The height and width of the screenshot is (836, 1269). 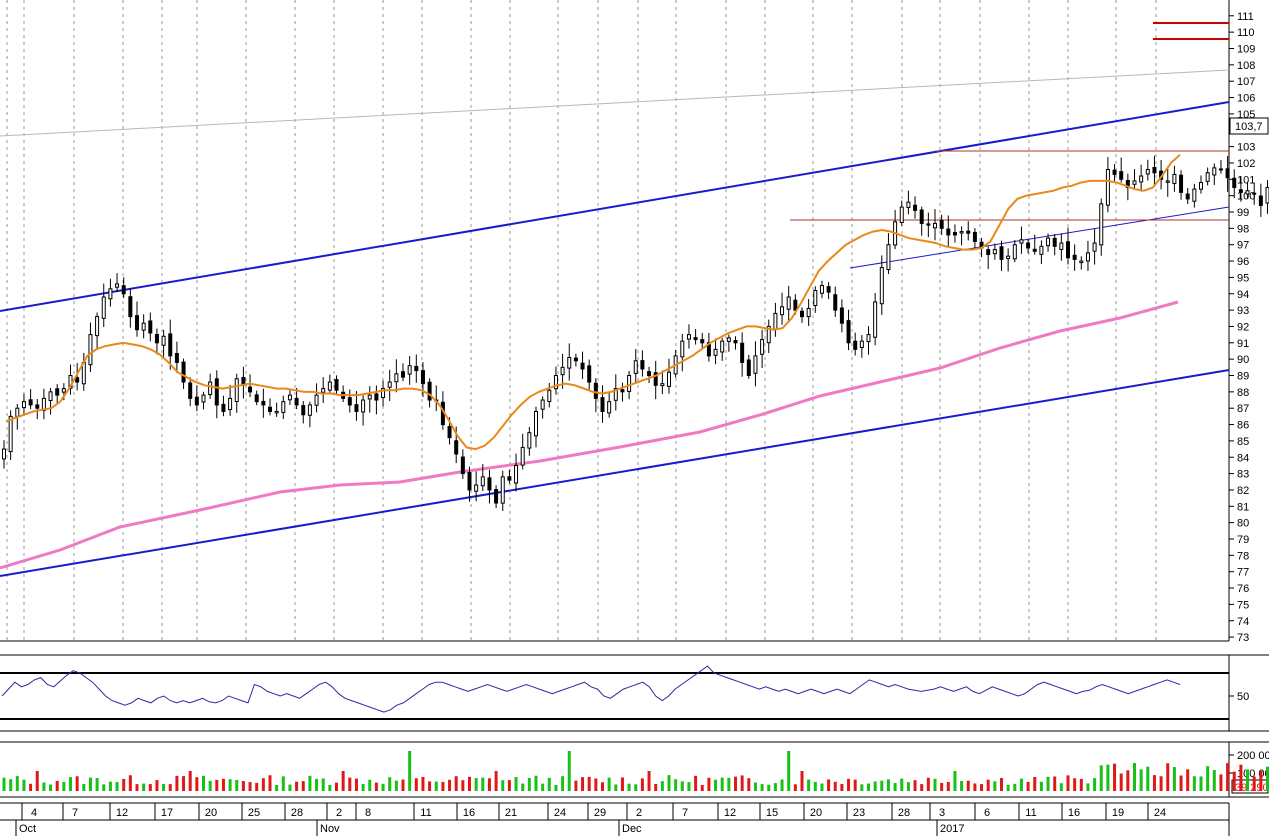 What do you see at coordinates (1243, 589) in the screenshot?
I see `price-tick-label: 76` at bounding box center [1243, 589].